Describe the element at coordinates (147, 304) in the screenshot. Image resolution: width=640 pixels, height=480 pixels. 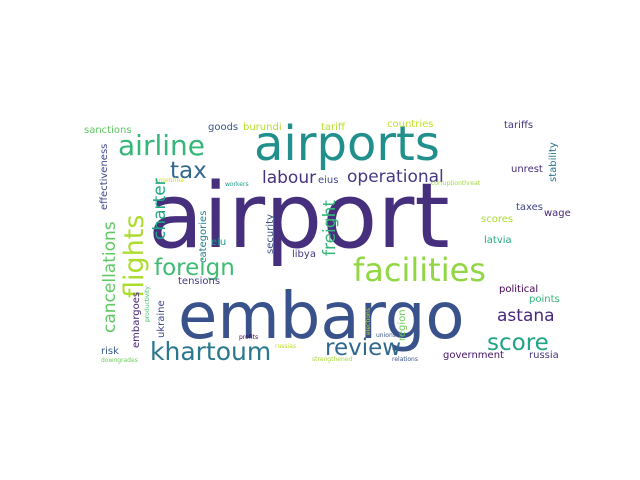
I see `word-productivity: productivity` at that location.